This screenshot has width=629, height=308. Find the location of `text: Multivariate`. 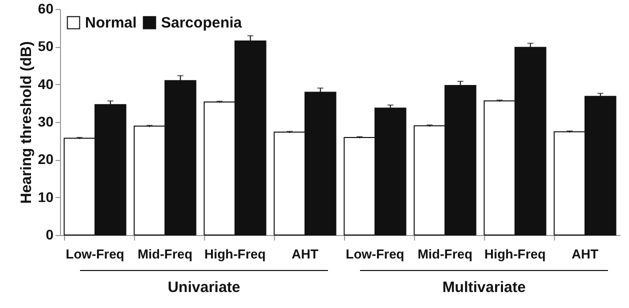

text: Multivariate is located at coordinates (484, 287).